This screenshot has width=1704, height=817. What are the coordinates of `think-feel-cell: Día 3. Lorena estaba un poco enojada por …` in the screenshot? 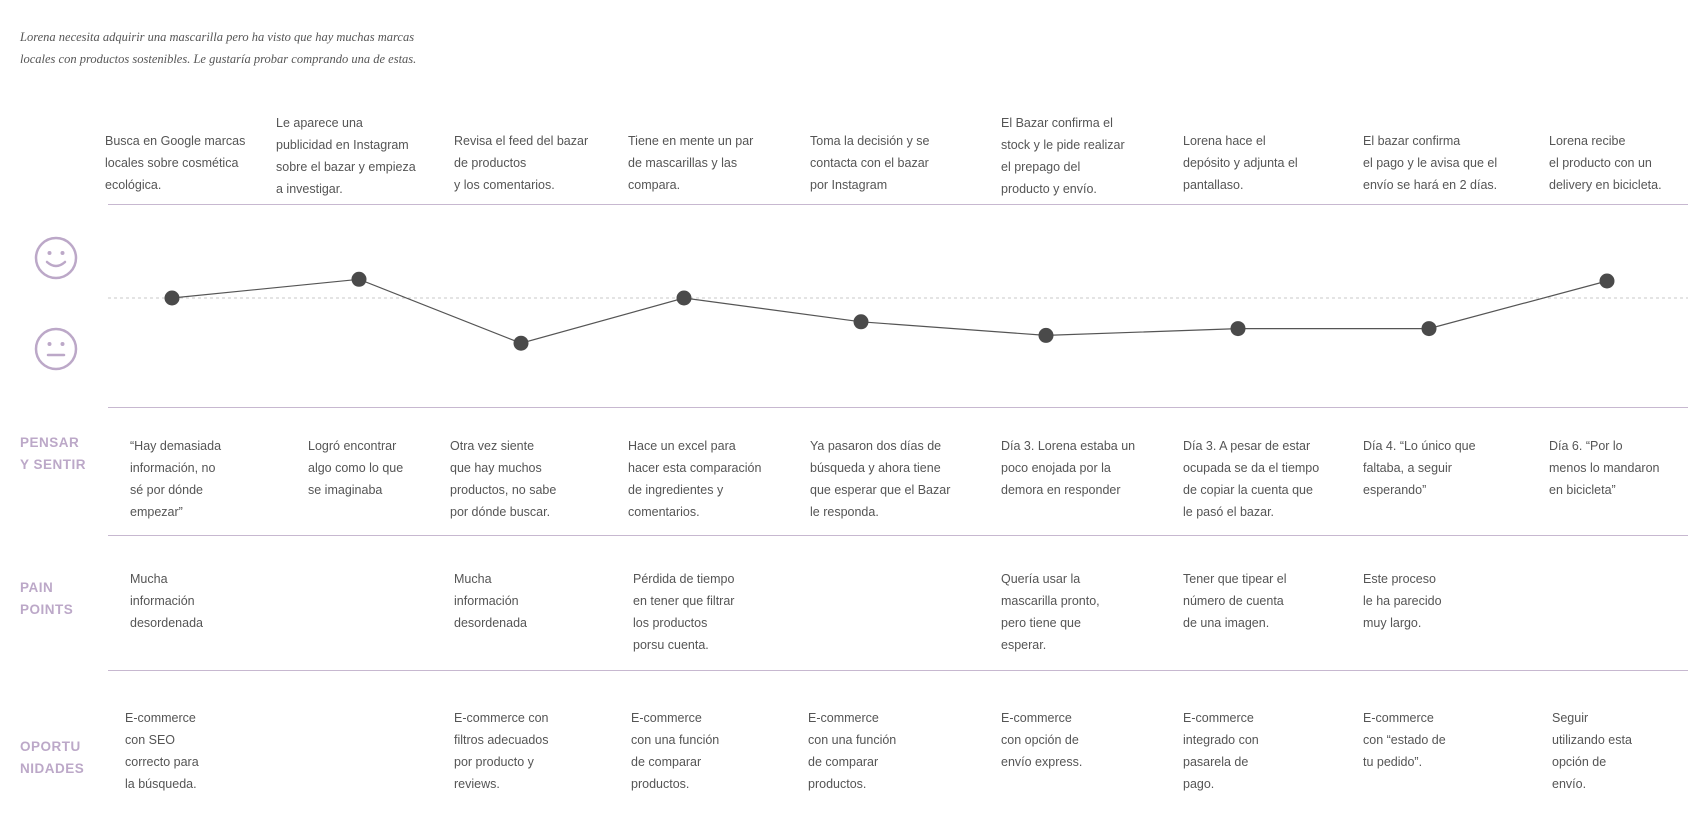 It's located at (1068, 468).